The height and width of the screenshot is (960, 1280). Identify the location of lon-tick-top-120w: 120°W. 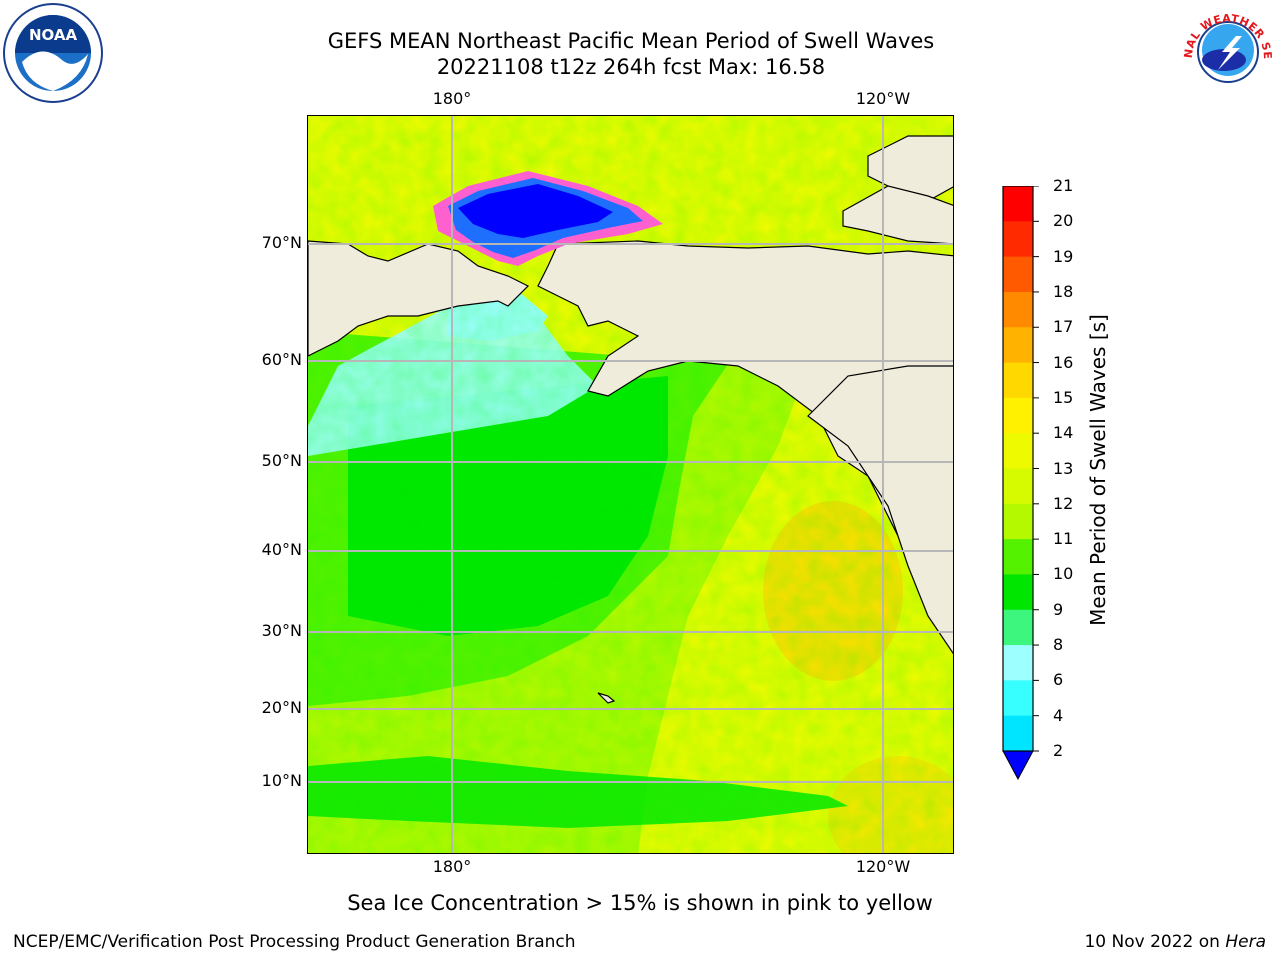
(883, 98).